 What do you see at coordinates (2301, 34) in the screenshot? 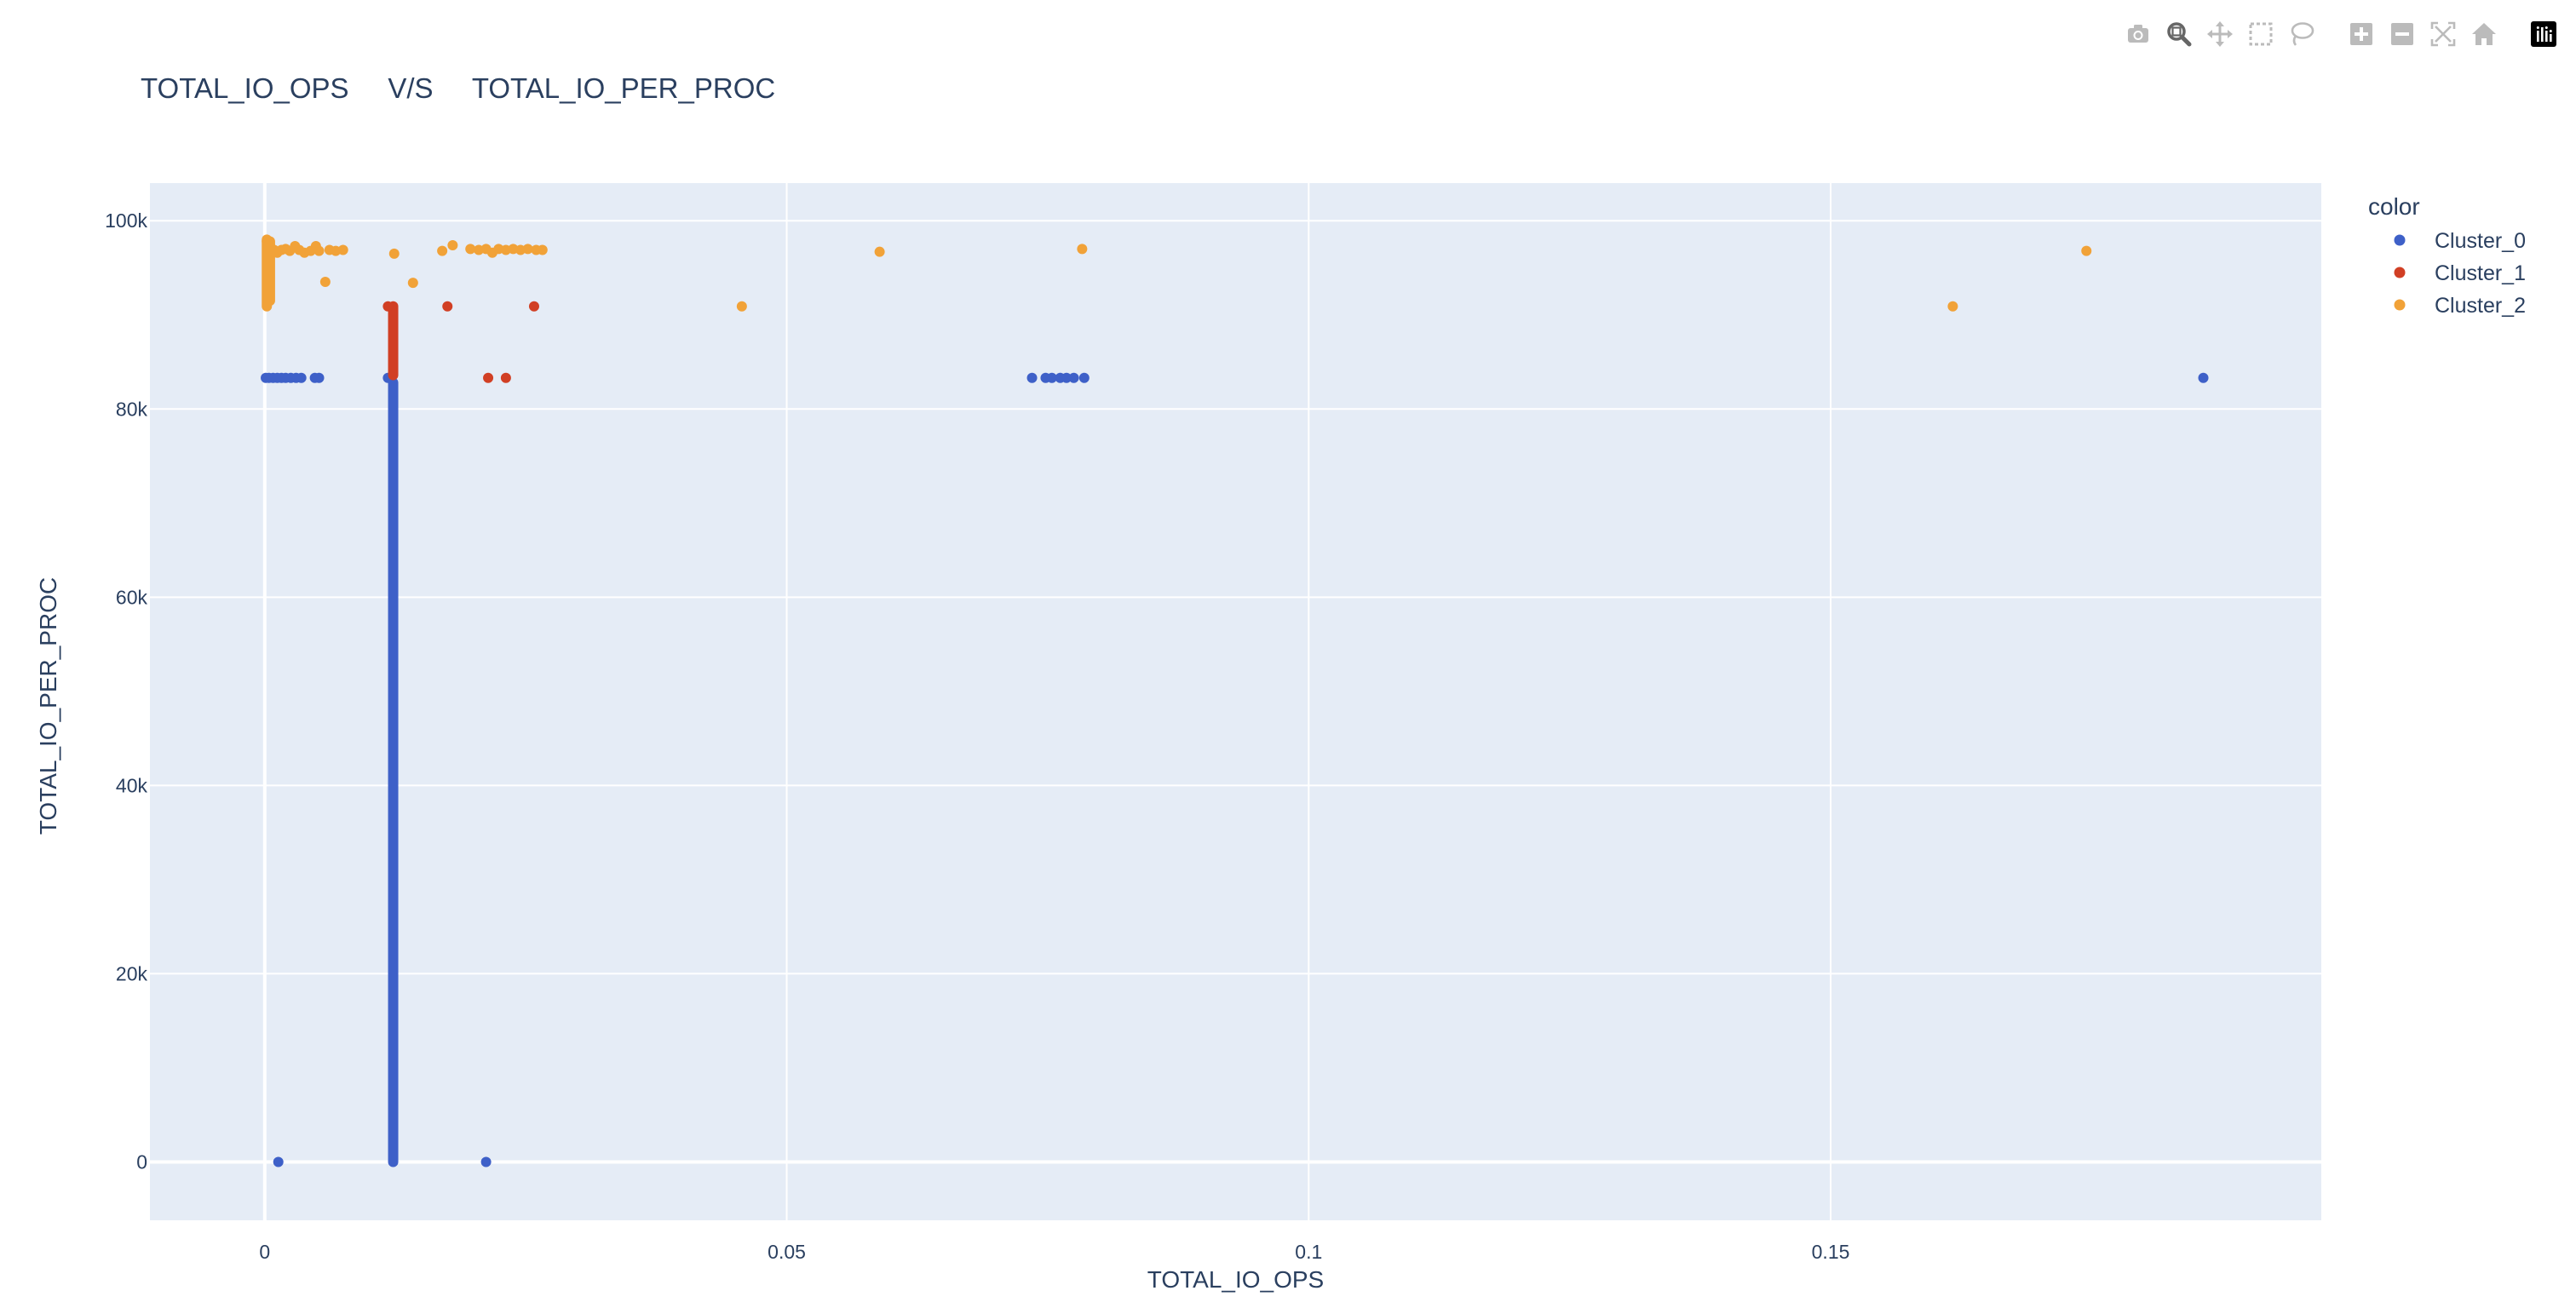
I see `lasso-select-icon` at bounding box center [2301, 34].